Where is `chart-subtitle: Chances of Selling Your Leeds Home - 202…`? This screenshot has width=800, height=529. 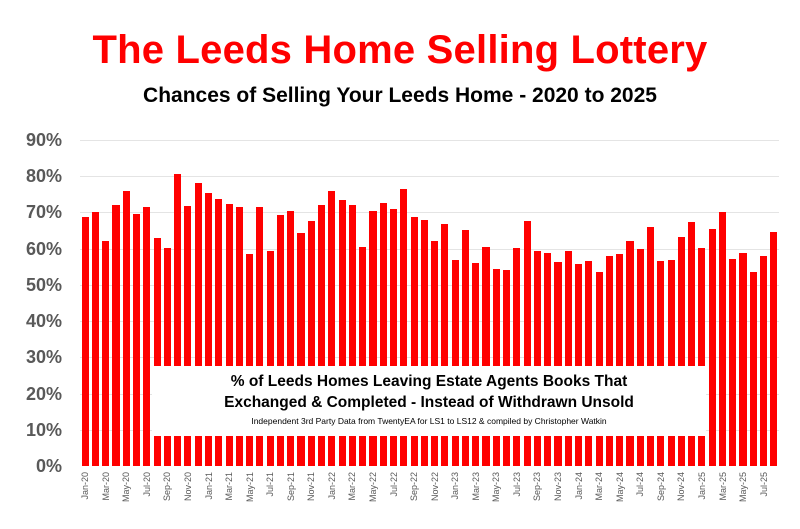 chart-subtitle: Chances of Selling Your Leeds Home - 202… is located at coordinates (400, 95).